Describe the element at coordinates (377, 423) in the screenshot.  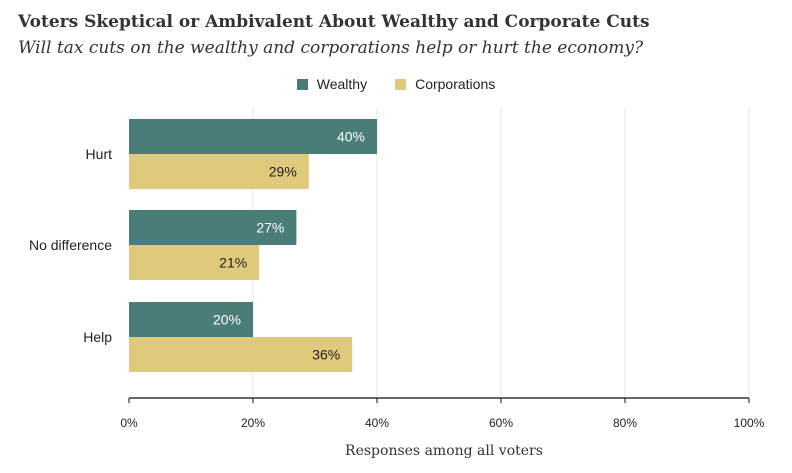
I see `x-tick-label-2: 40%` at that location.